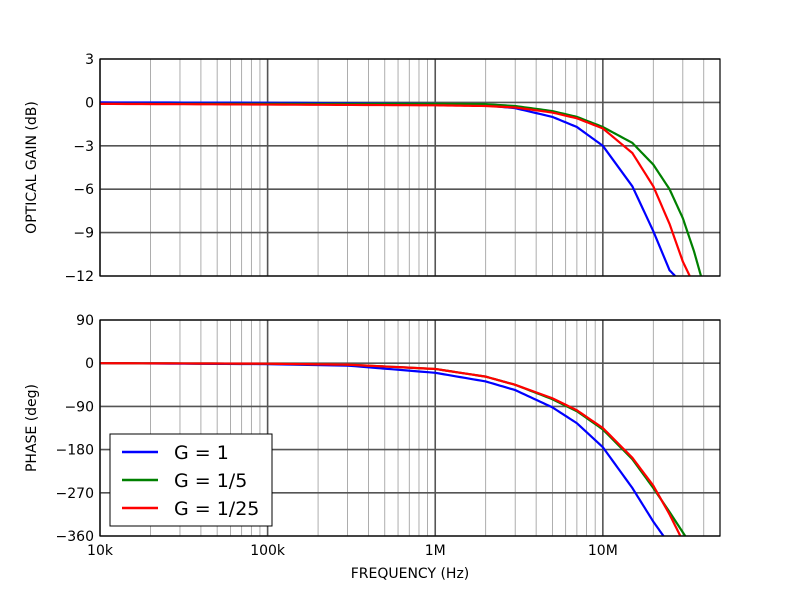  Describe the element at coordinates (83, 147) in the screenshot. I see `y-tick-label: −3` at that location.